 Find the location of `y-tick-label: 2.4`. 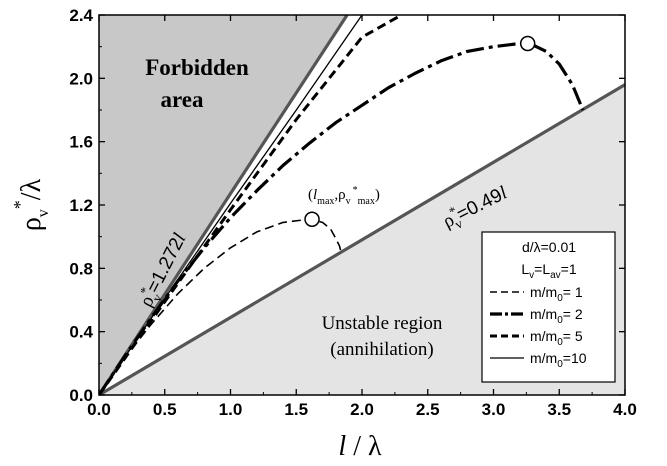

y-tick-label: 2.4 is located at coordinates (81, 15).